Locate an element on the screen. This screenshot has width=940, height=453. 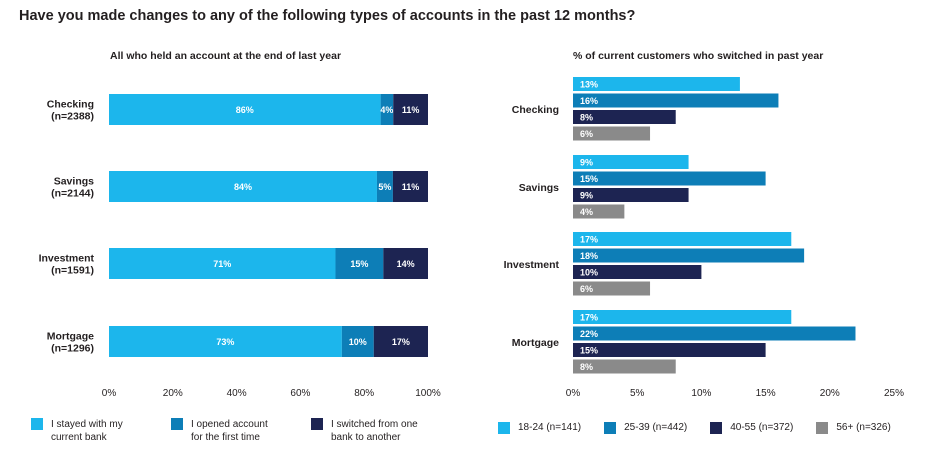
legend-label: I switched from one is located at coordinates (374, 424).